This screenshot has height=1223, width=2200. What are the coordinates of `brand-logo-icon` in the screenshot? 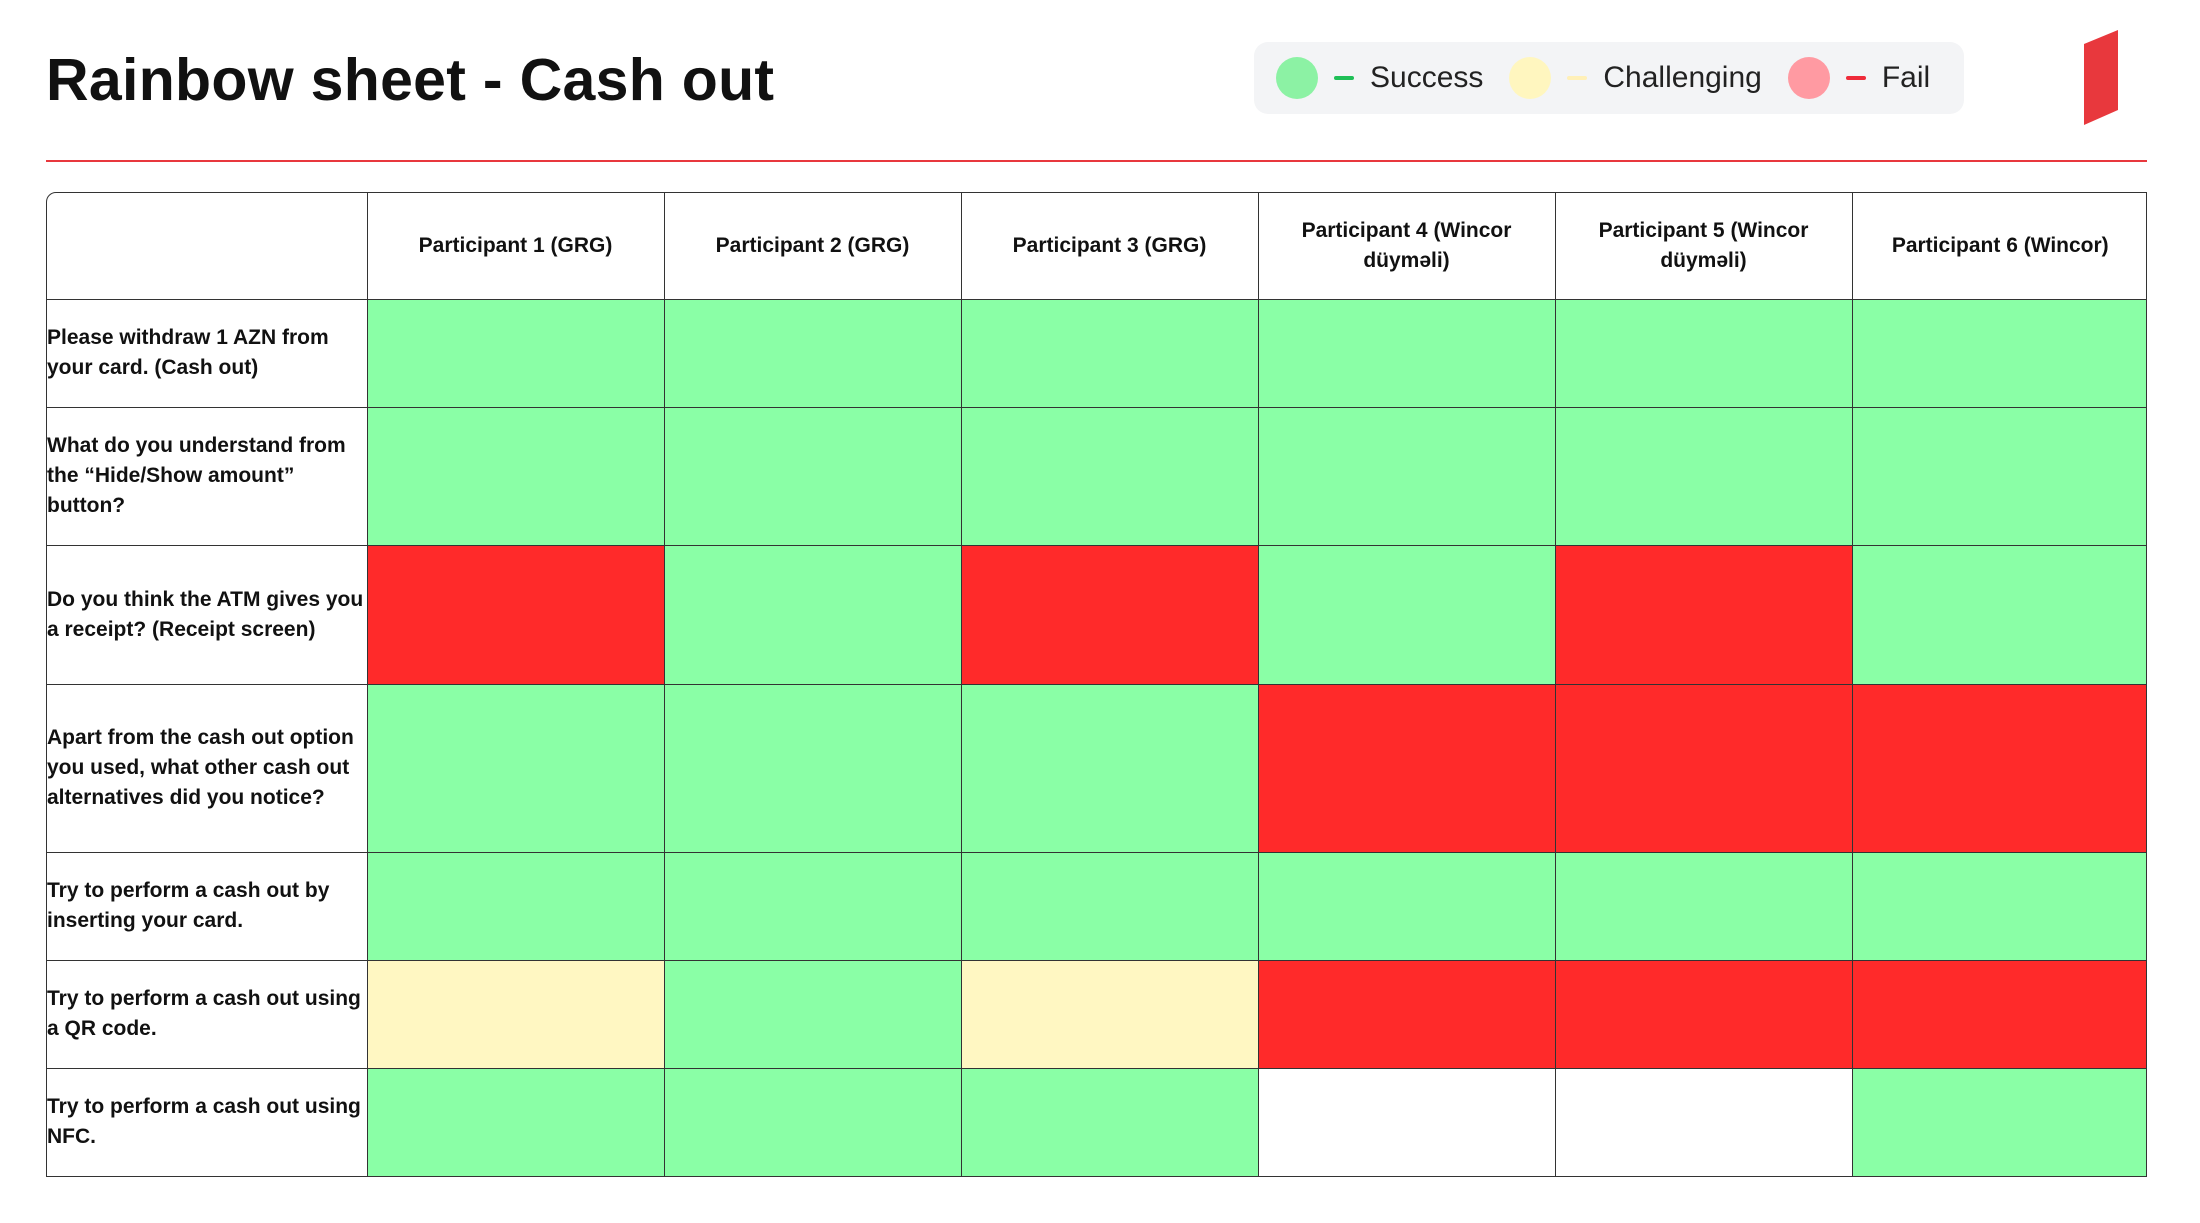 It's located at (2101, 77).